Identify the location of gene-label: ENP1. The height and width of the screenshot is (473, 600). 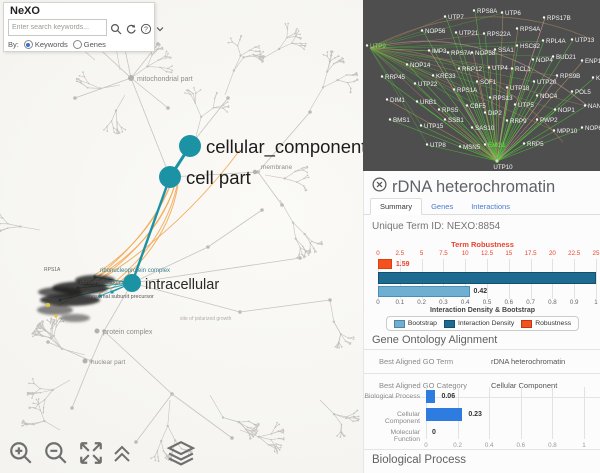
(592, 61).